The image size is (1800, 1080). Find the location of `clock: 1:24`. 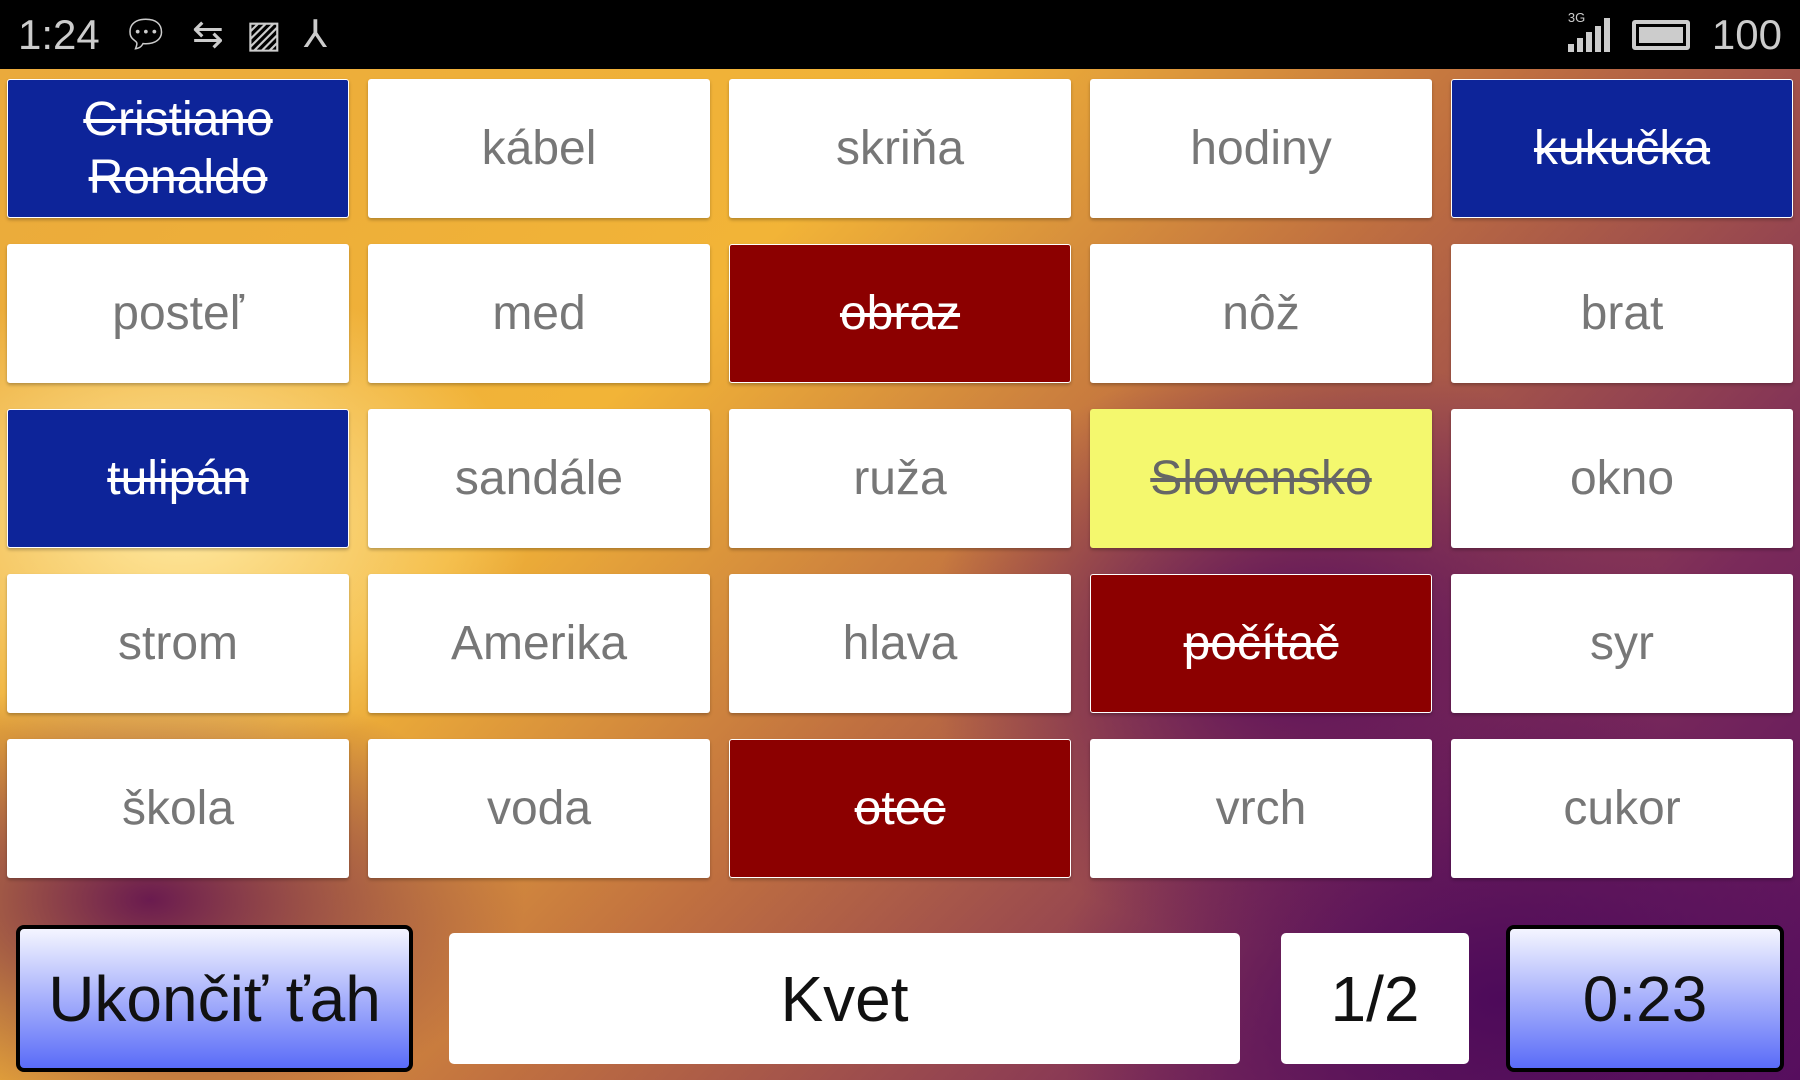

clock: 1:24 is located at coordinates (59, 34).